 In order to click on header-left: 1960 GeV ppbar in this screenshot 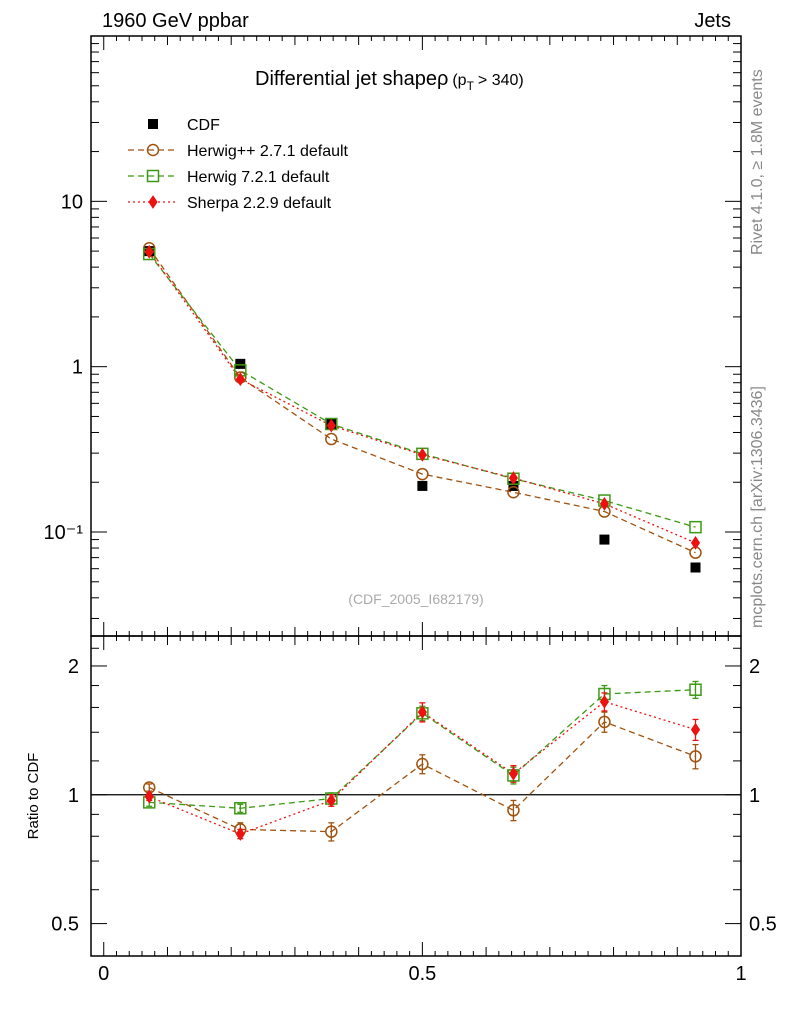, I will do `click(175, 21)`.